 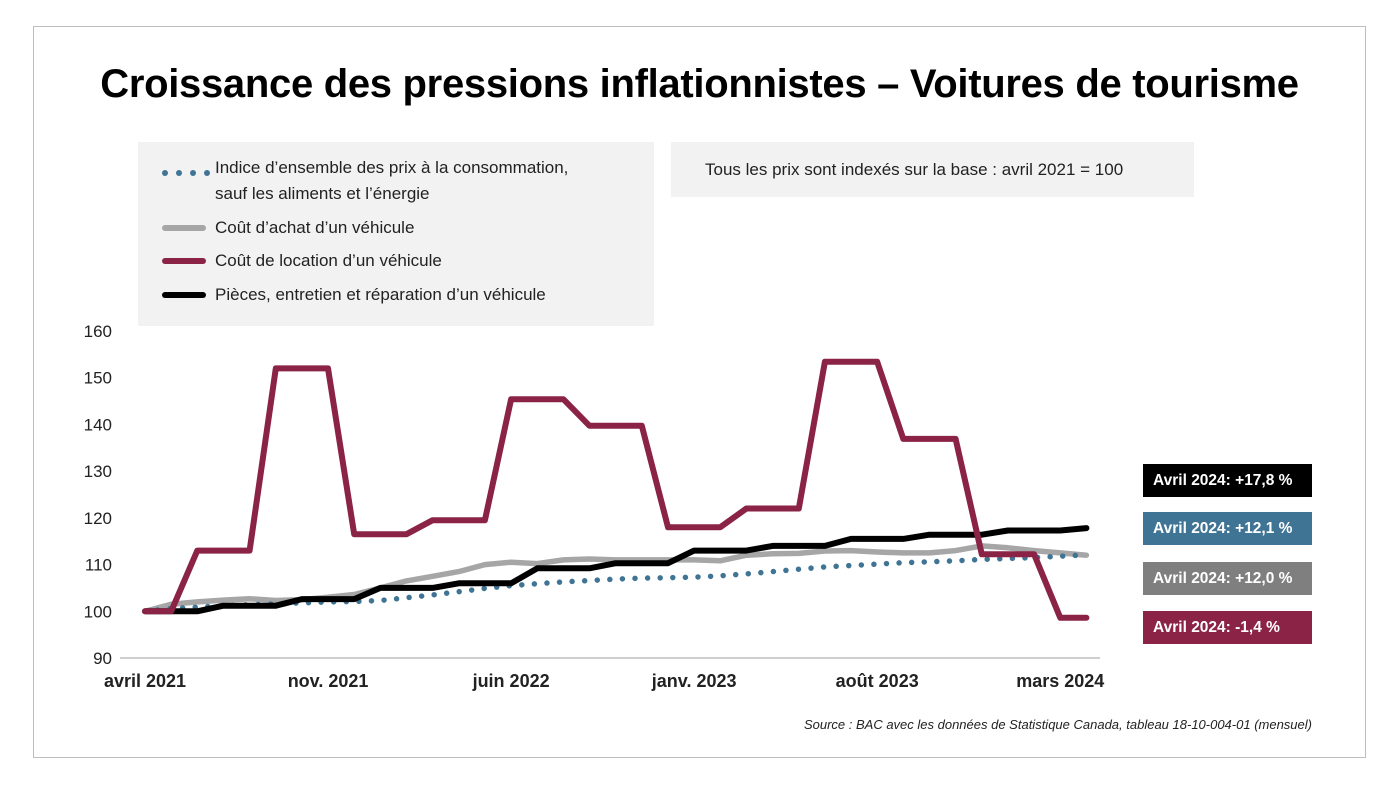 What do you see at coordinates (877, 681) in the screenshot?
I see `x-tick-label: août 2023` at bounding box center [877, 681].